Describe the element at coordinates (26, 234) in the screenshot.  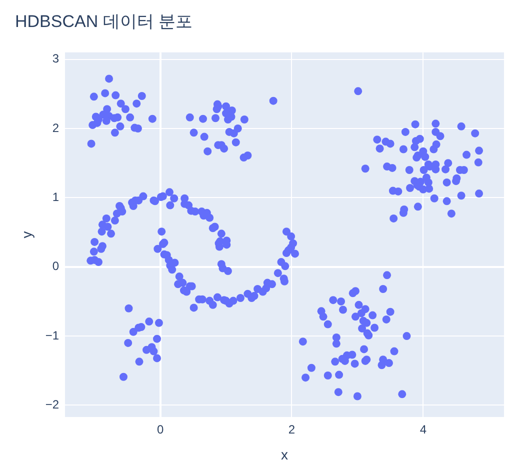
I see `y-axis-title: y` at that location.